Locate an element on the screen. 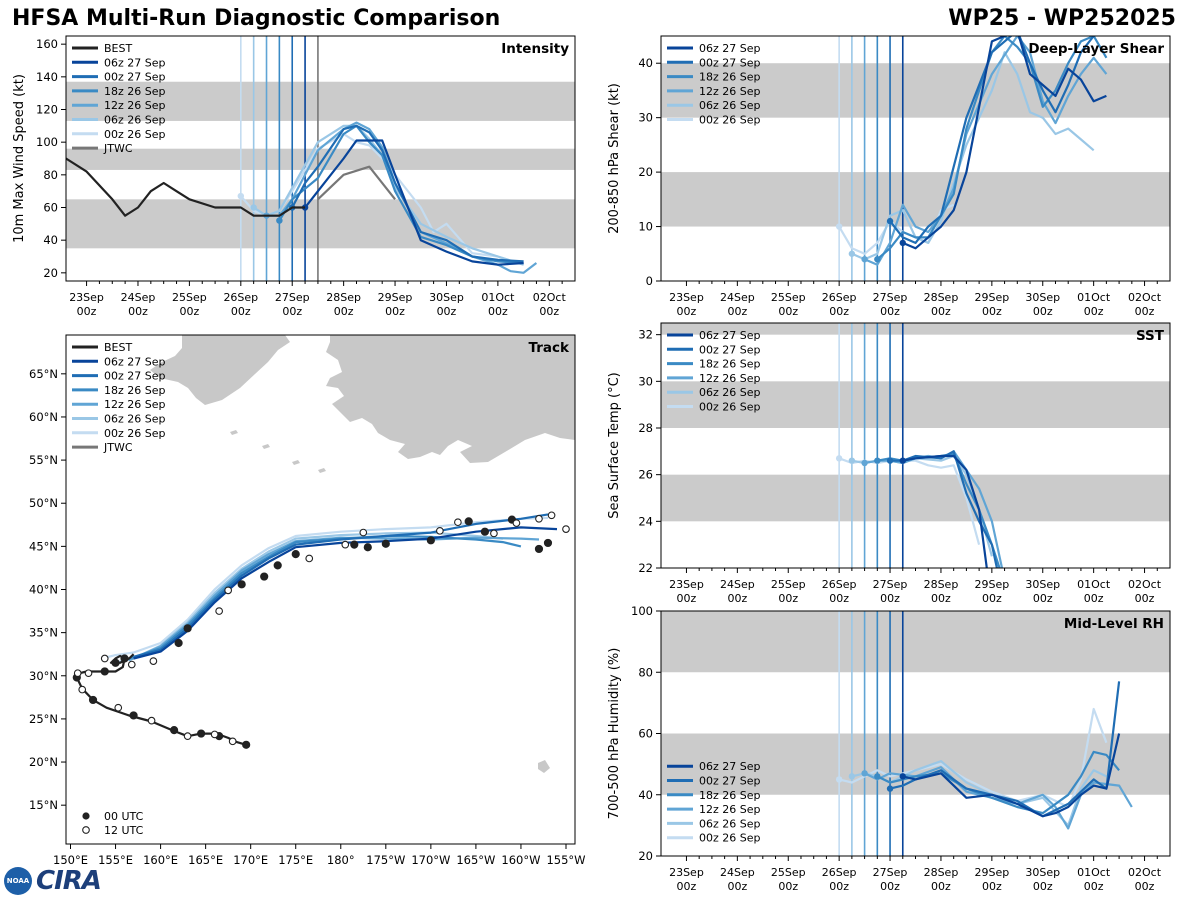 This screenshot has height=900, width=1200. intensity-legend-label: 00z 26 Sep is located at coordinates (135, 134).